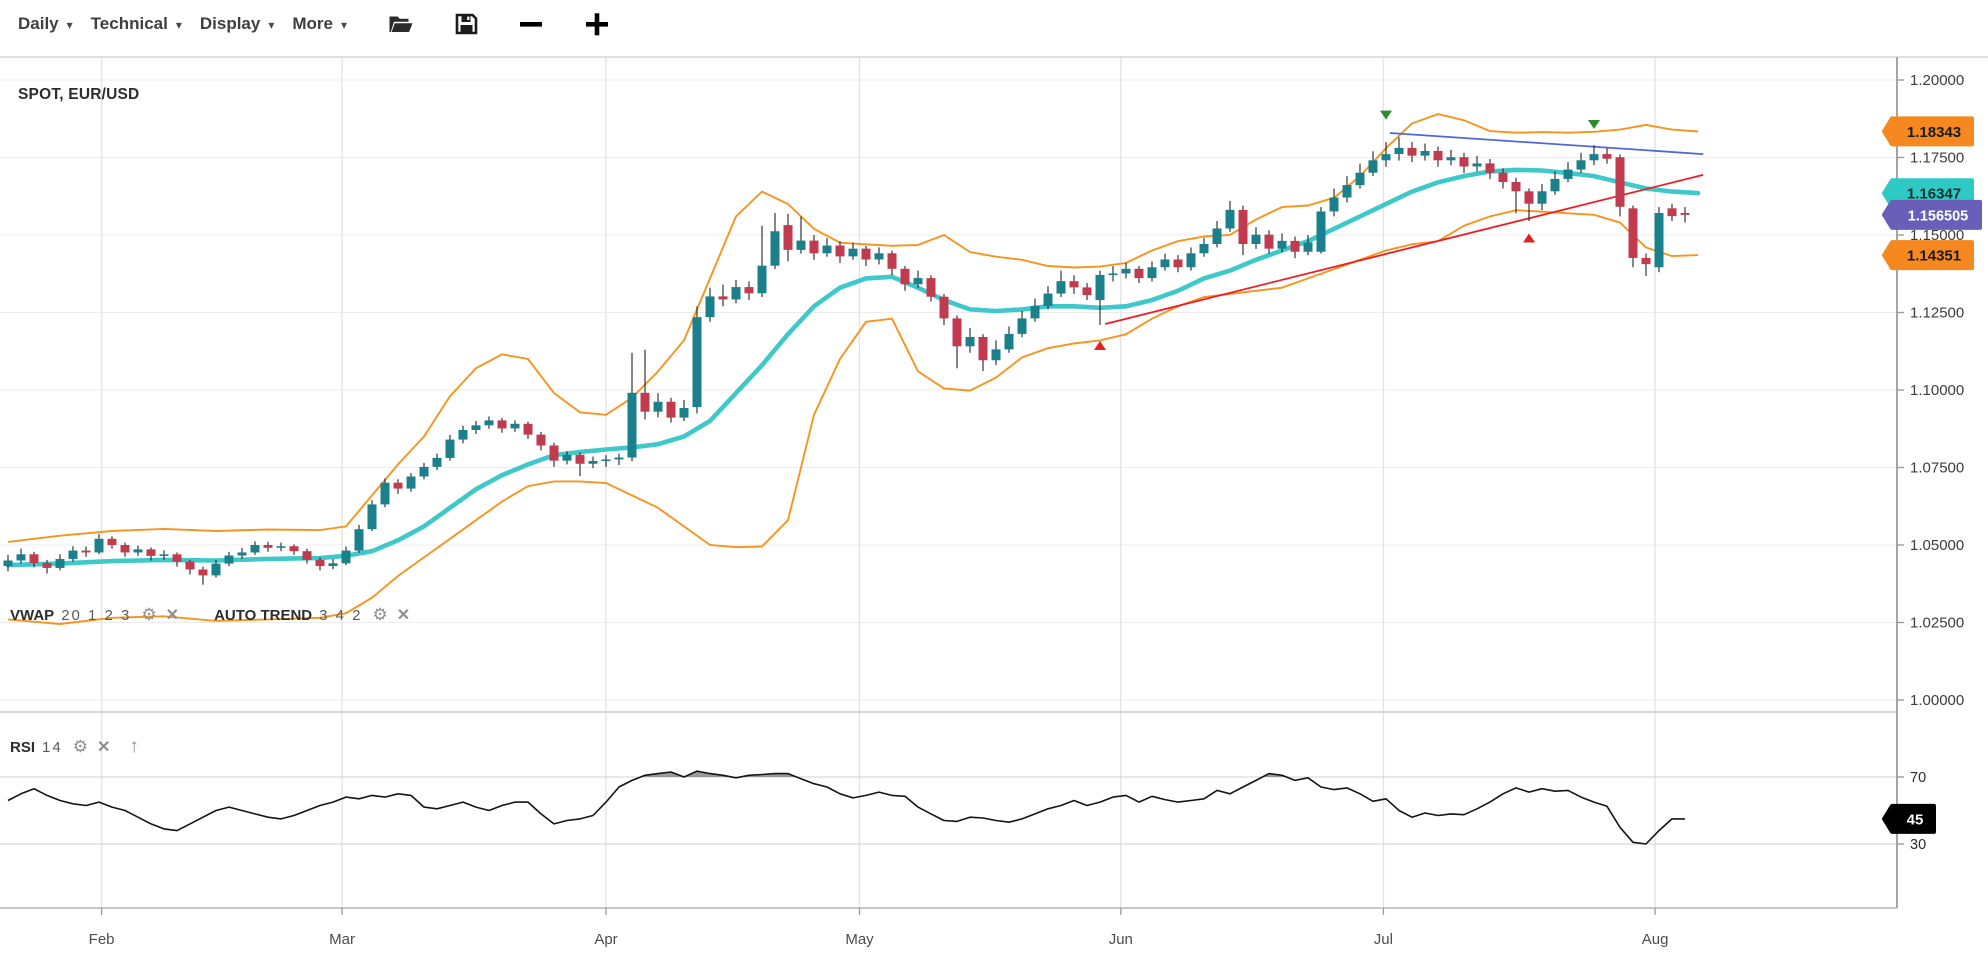 This screenshot has width=1988, height=956. What do you see at coordinates (878, 928) in the screenshot?
I see `time-axis: Feb Mar Apr May Jun Jul Aug` at bounding box center [878, 928].